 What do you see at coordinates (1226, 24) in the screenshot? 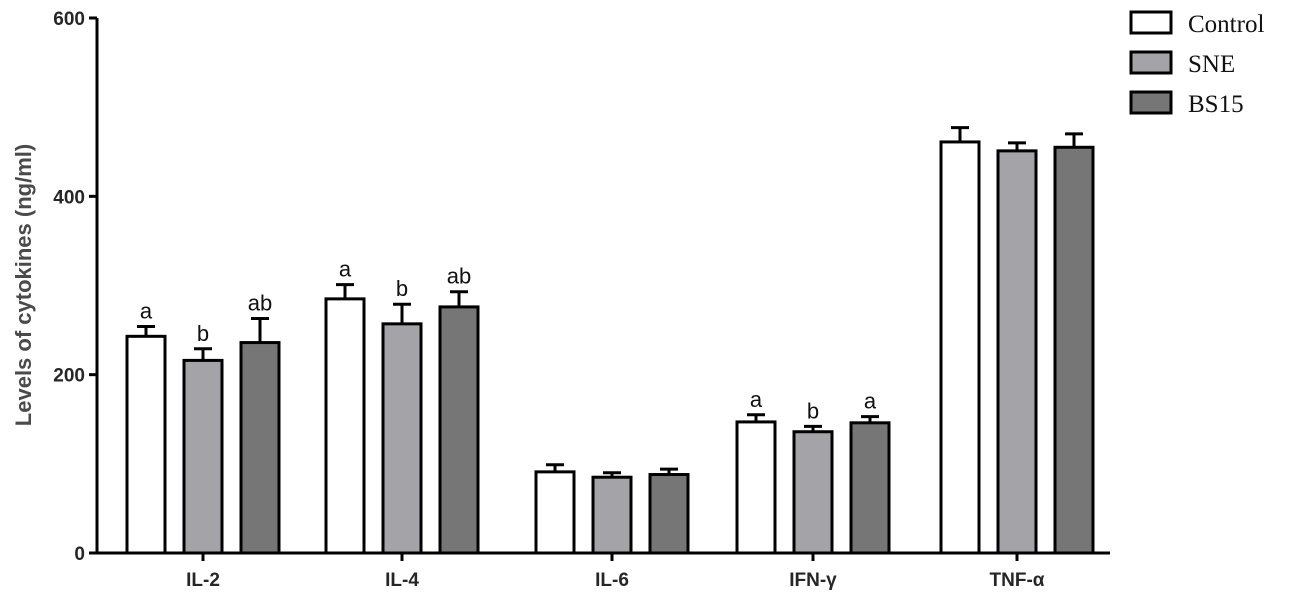
I see `legend-label-control: Control` at bounding box center [1226, 24].